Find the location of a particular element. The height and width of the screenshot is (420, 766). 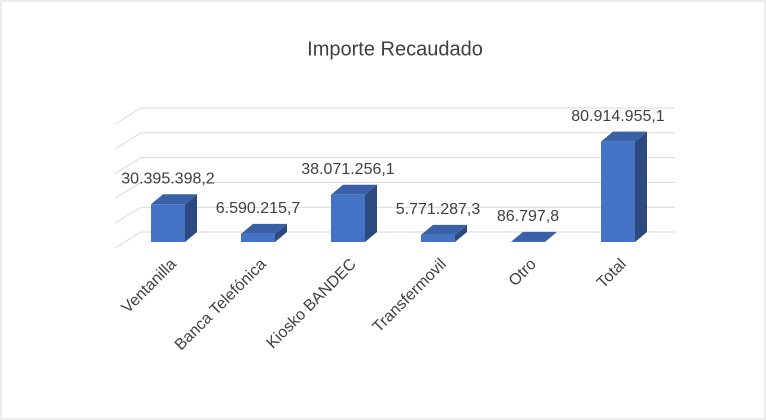

data-label: 80.914.955,1 is located at coordinates (618, 116).